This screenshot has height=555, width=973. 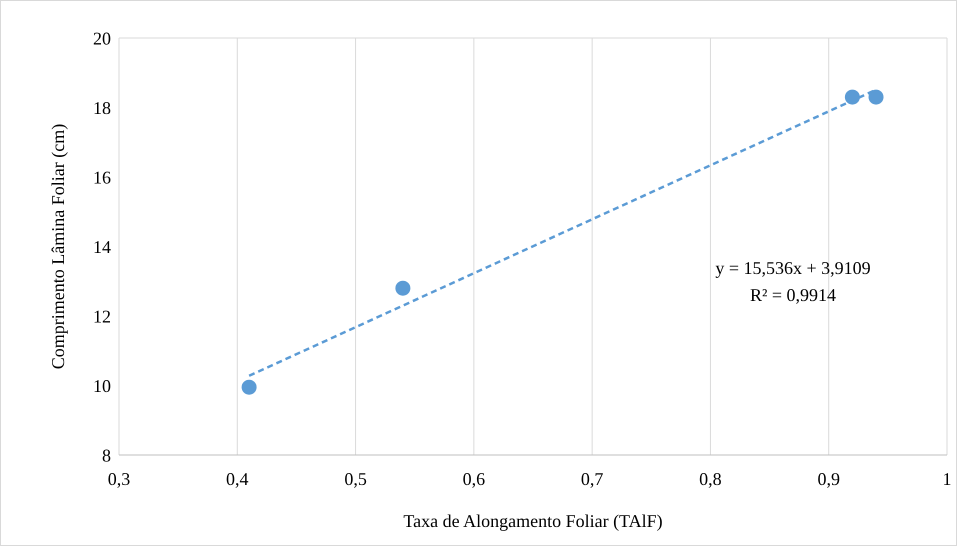 I want to click on annotation: R² = 0,9914, so click(x=793, y=295).